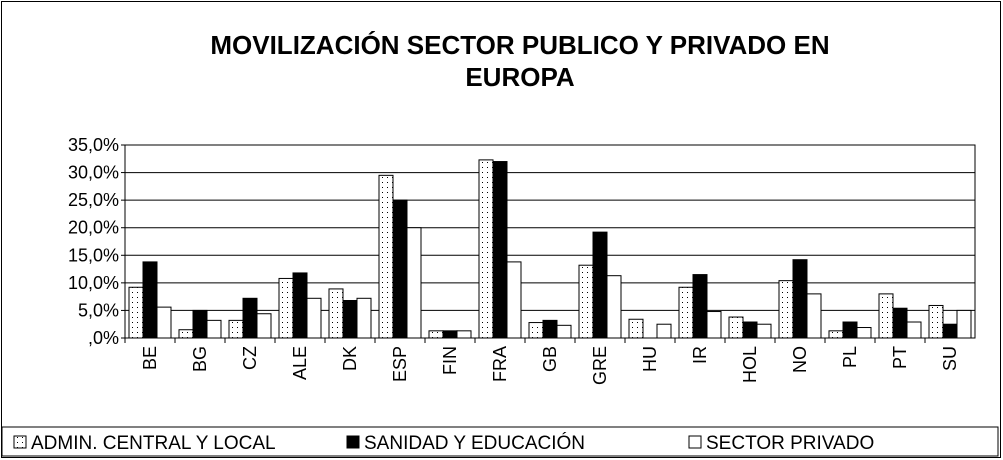 This screenshot has height=460, width=1003. Describe the element at coordinates (93, 228) in the screenshot. I see `y-tick-label: 20,0%` at that location.